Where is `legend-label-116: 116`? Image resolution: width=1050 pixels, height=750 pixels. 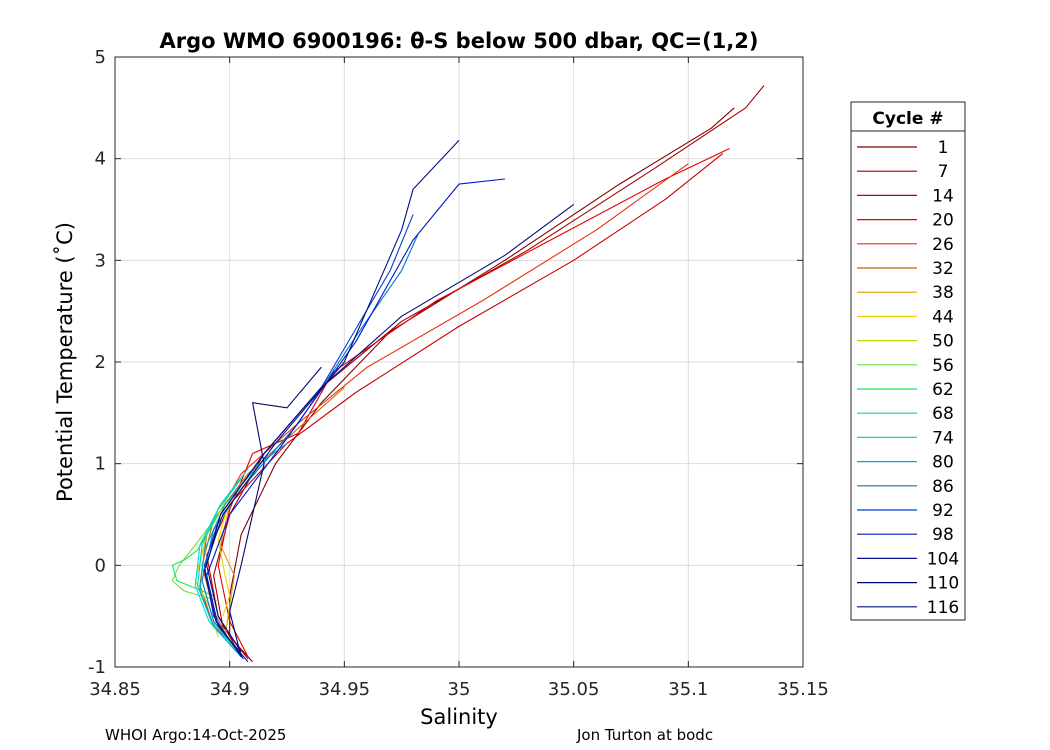
legend-label-116: 116 is located at coordinates (943, 608).